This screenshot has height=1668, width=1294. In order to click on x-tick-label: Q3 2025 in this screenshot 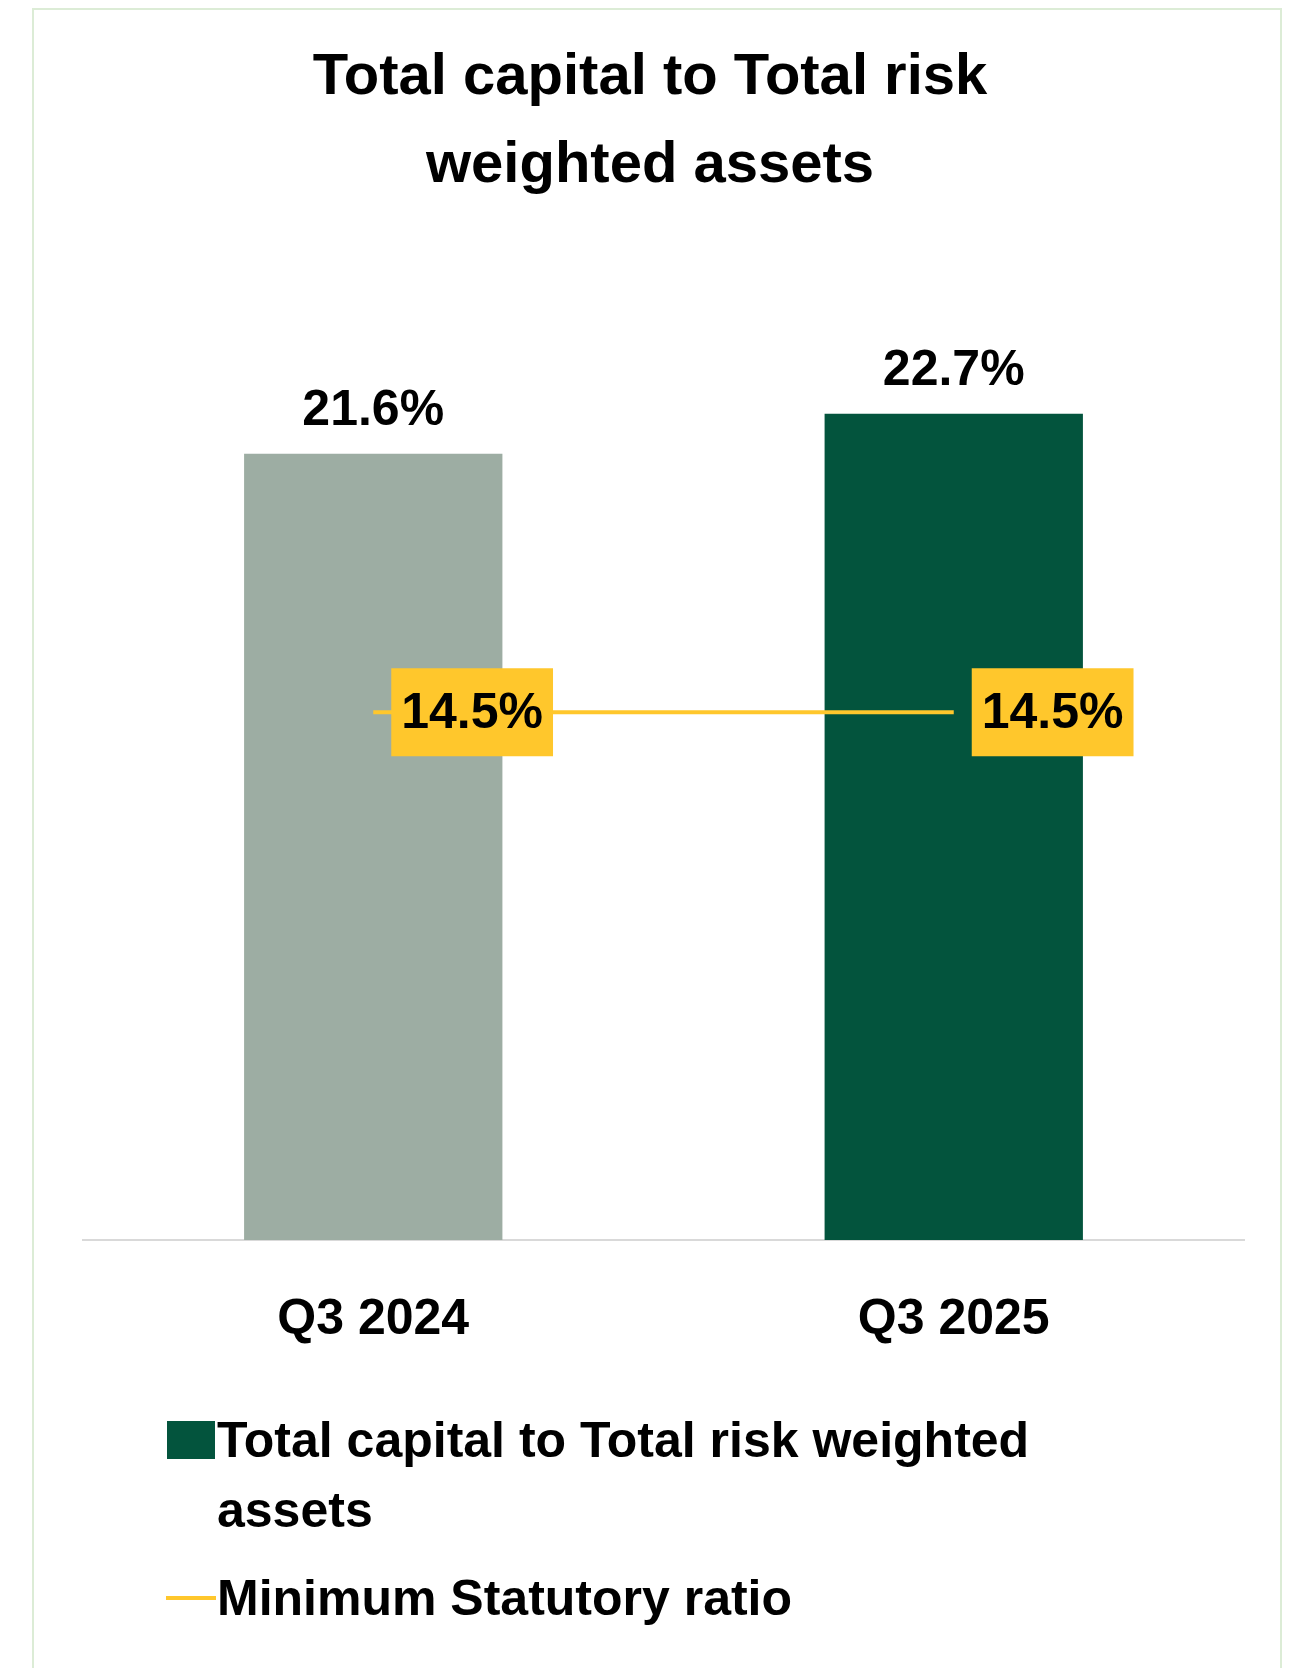, I will do `click(953, 1316)`.